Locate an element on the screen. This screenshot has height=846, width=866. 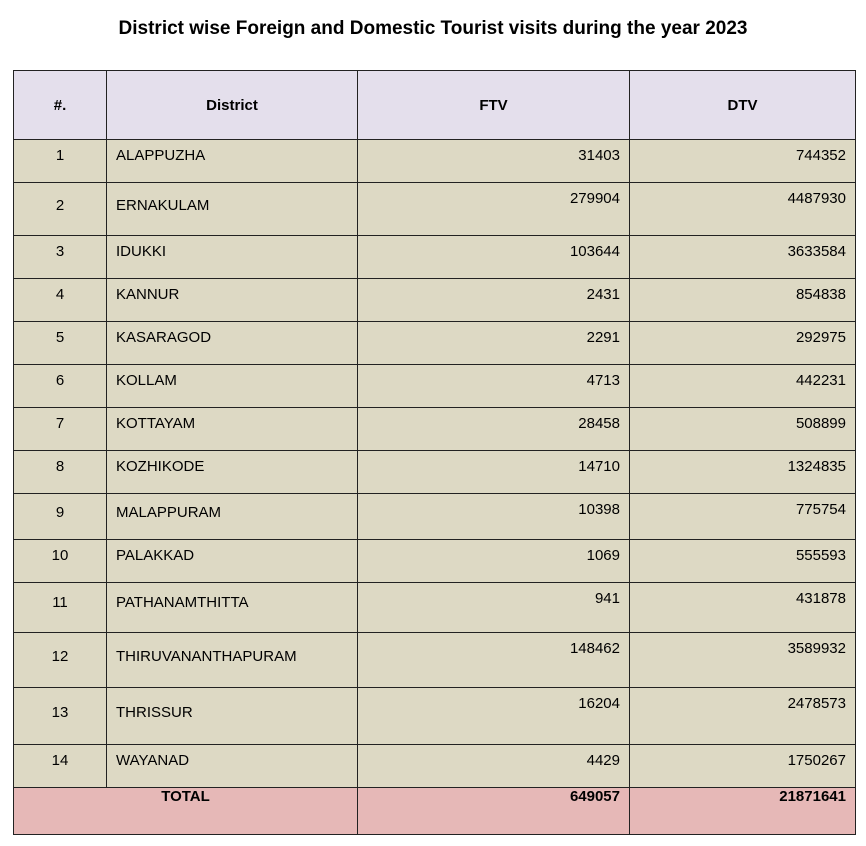
row-dtv: 555593 is located at coordinates (742, 561).